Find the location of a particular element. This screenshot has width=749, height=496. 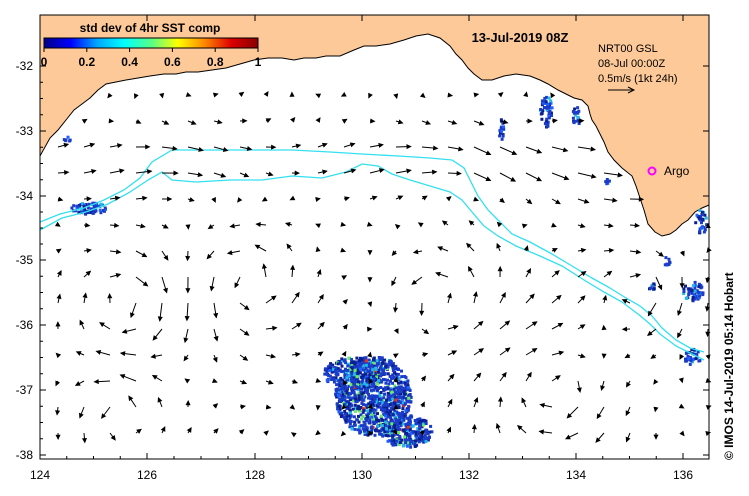

lon-tick-label: 128 is located at coordinates (255, 475).